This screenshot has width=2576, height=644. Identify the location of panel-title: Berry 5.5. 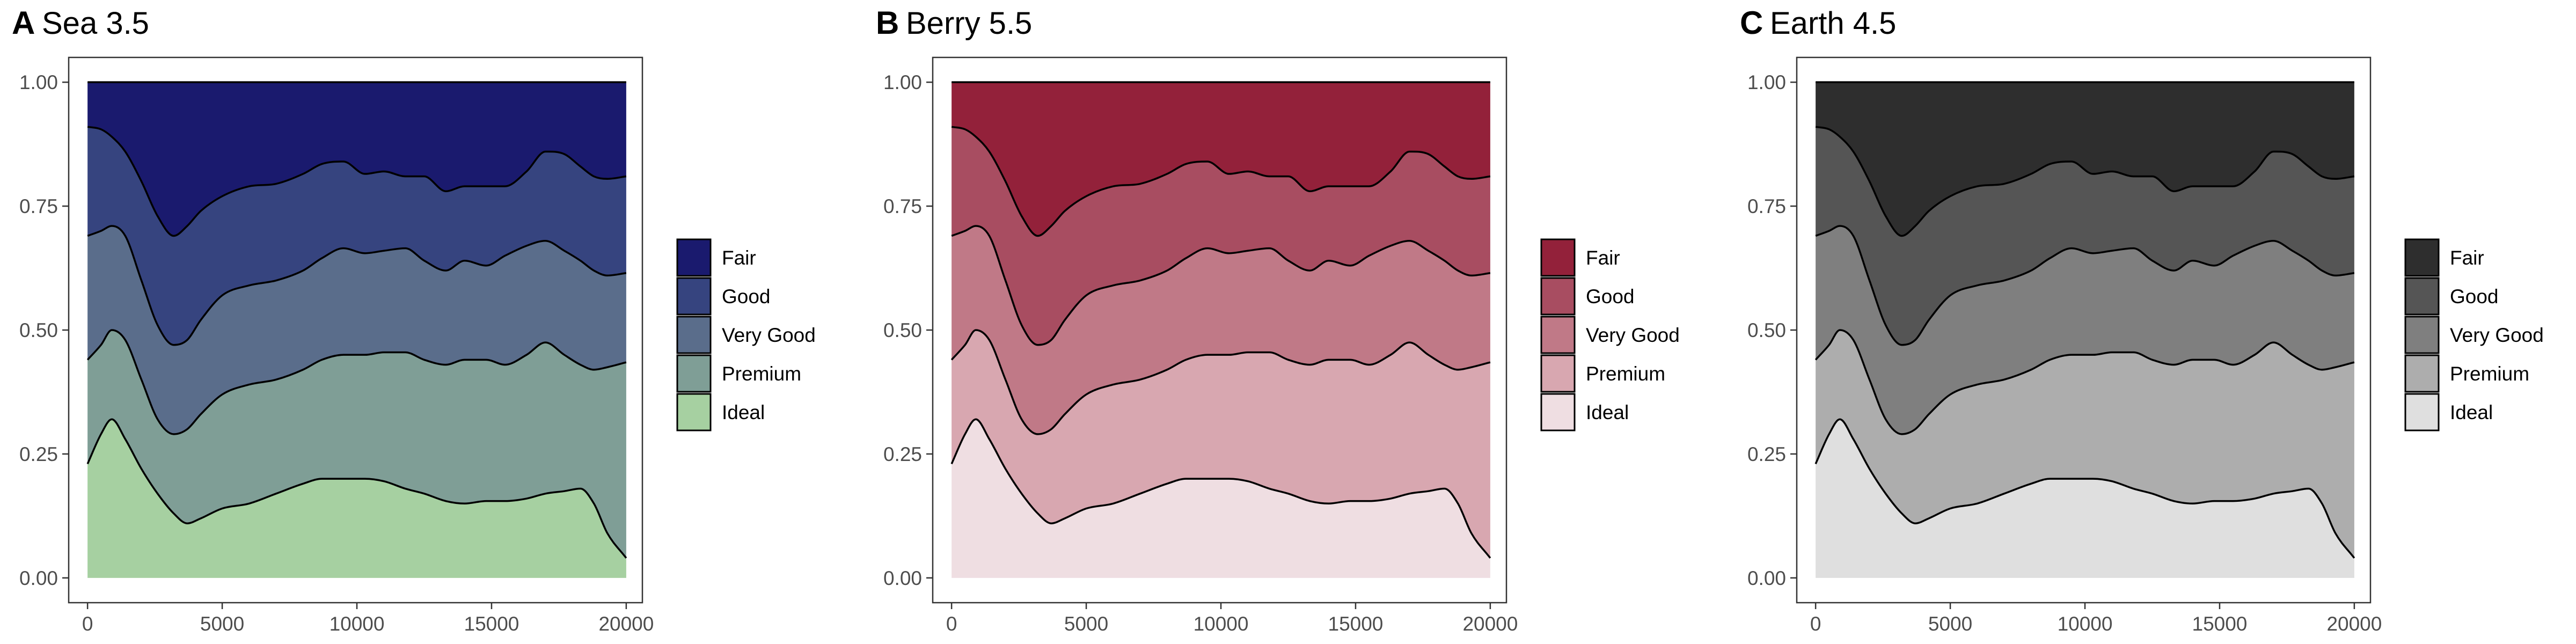
(969, 23).